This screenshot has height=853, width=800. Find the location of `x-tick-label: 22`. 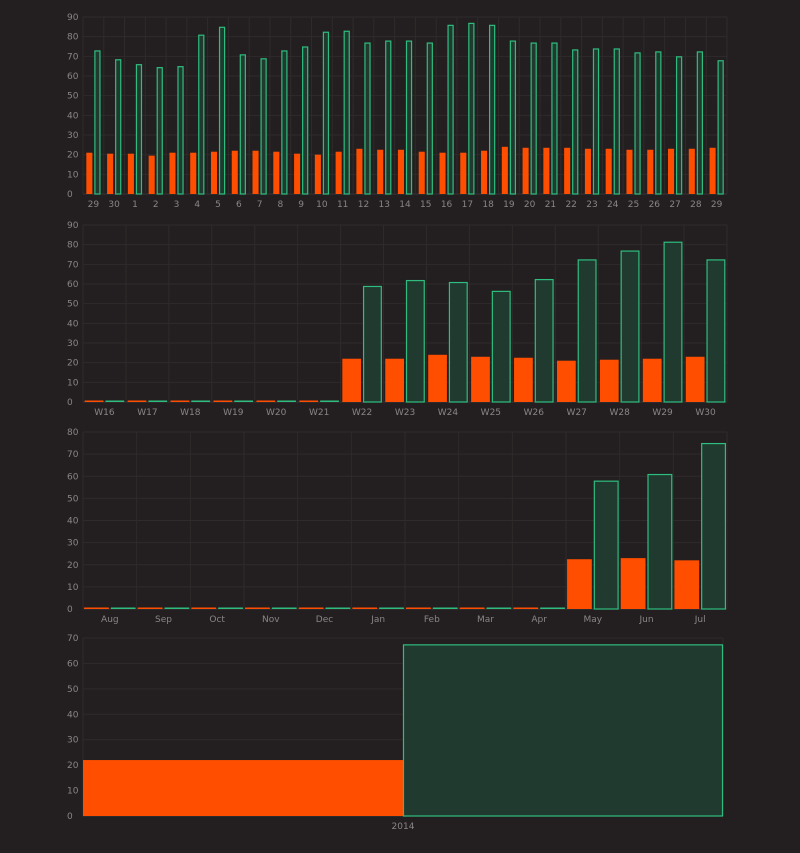

x-tick-label: 22 is located at coordinates (570, 205).